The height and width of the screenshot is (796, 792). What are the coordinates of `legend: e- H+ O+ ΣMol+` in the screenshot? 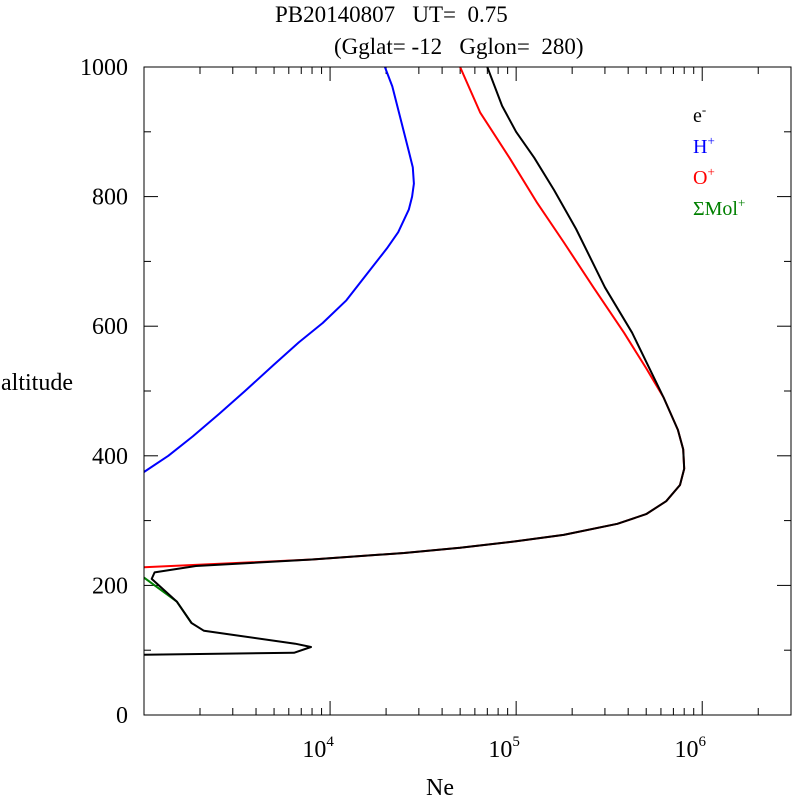 It's located at (719, 161).